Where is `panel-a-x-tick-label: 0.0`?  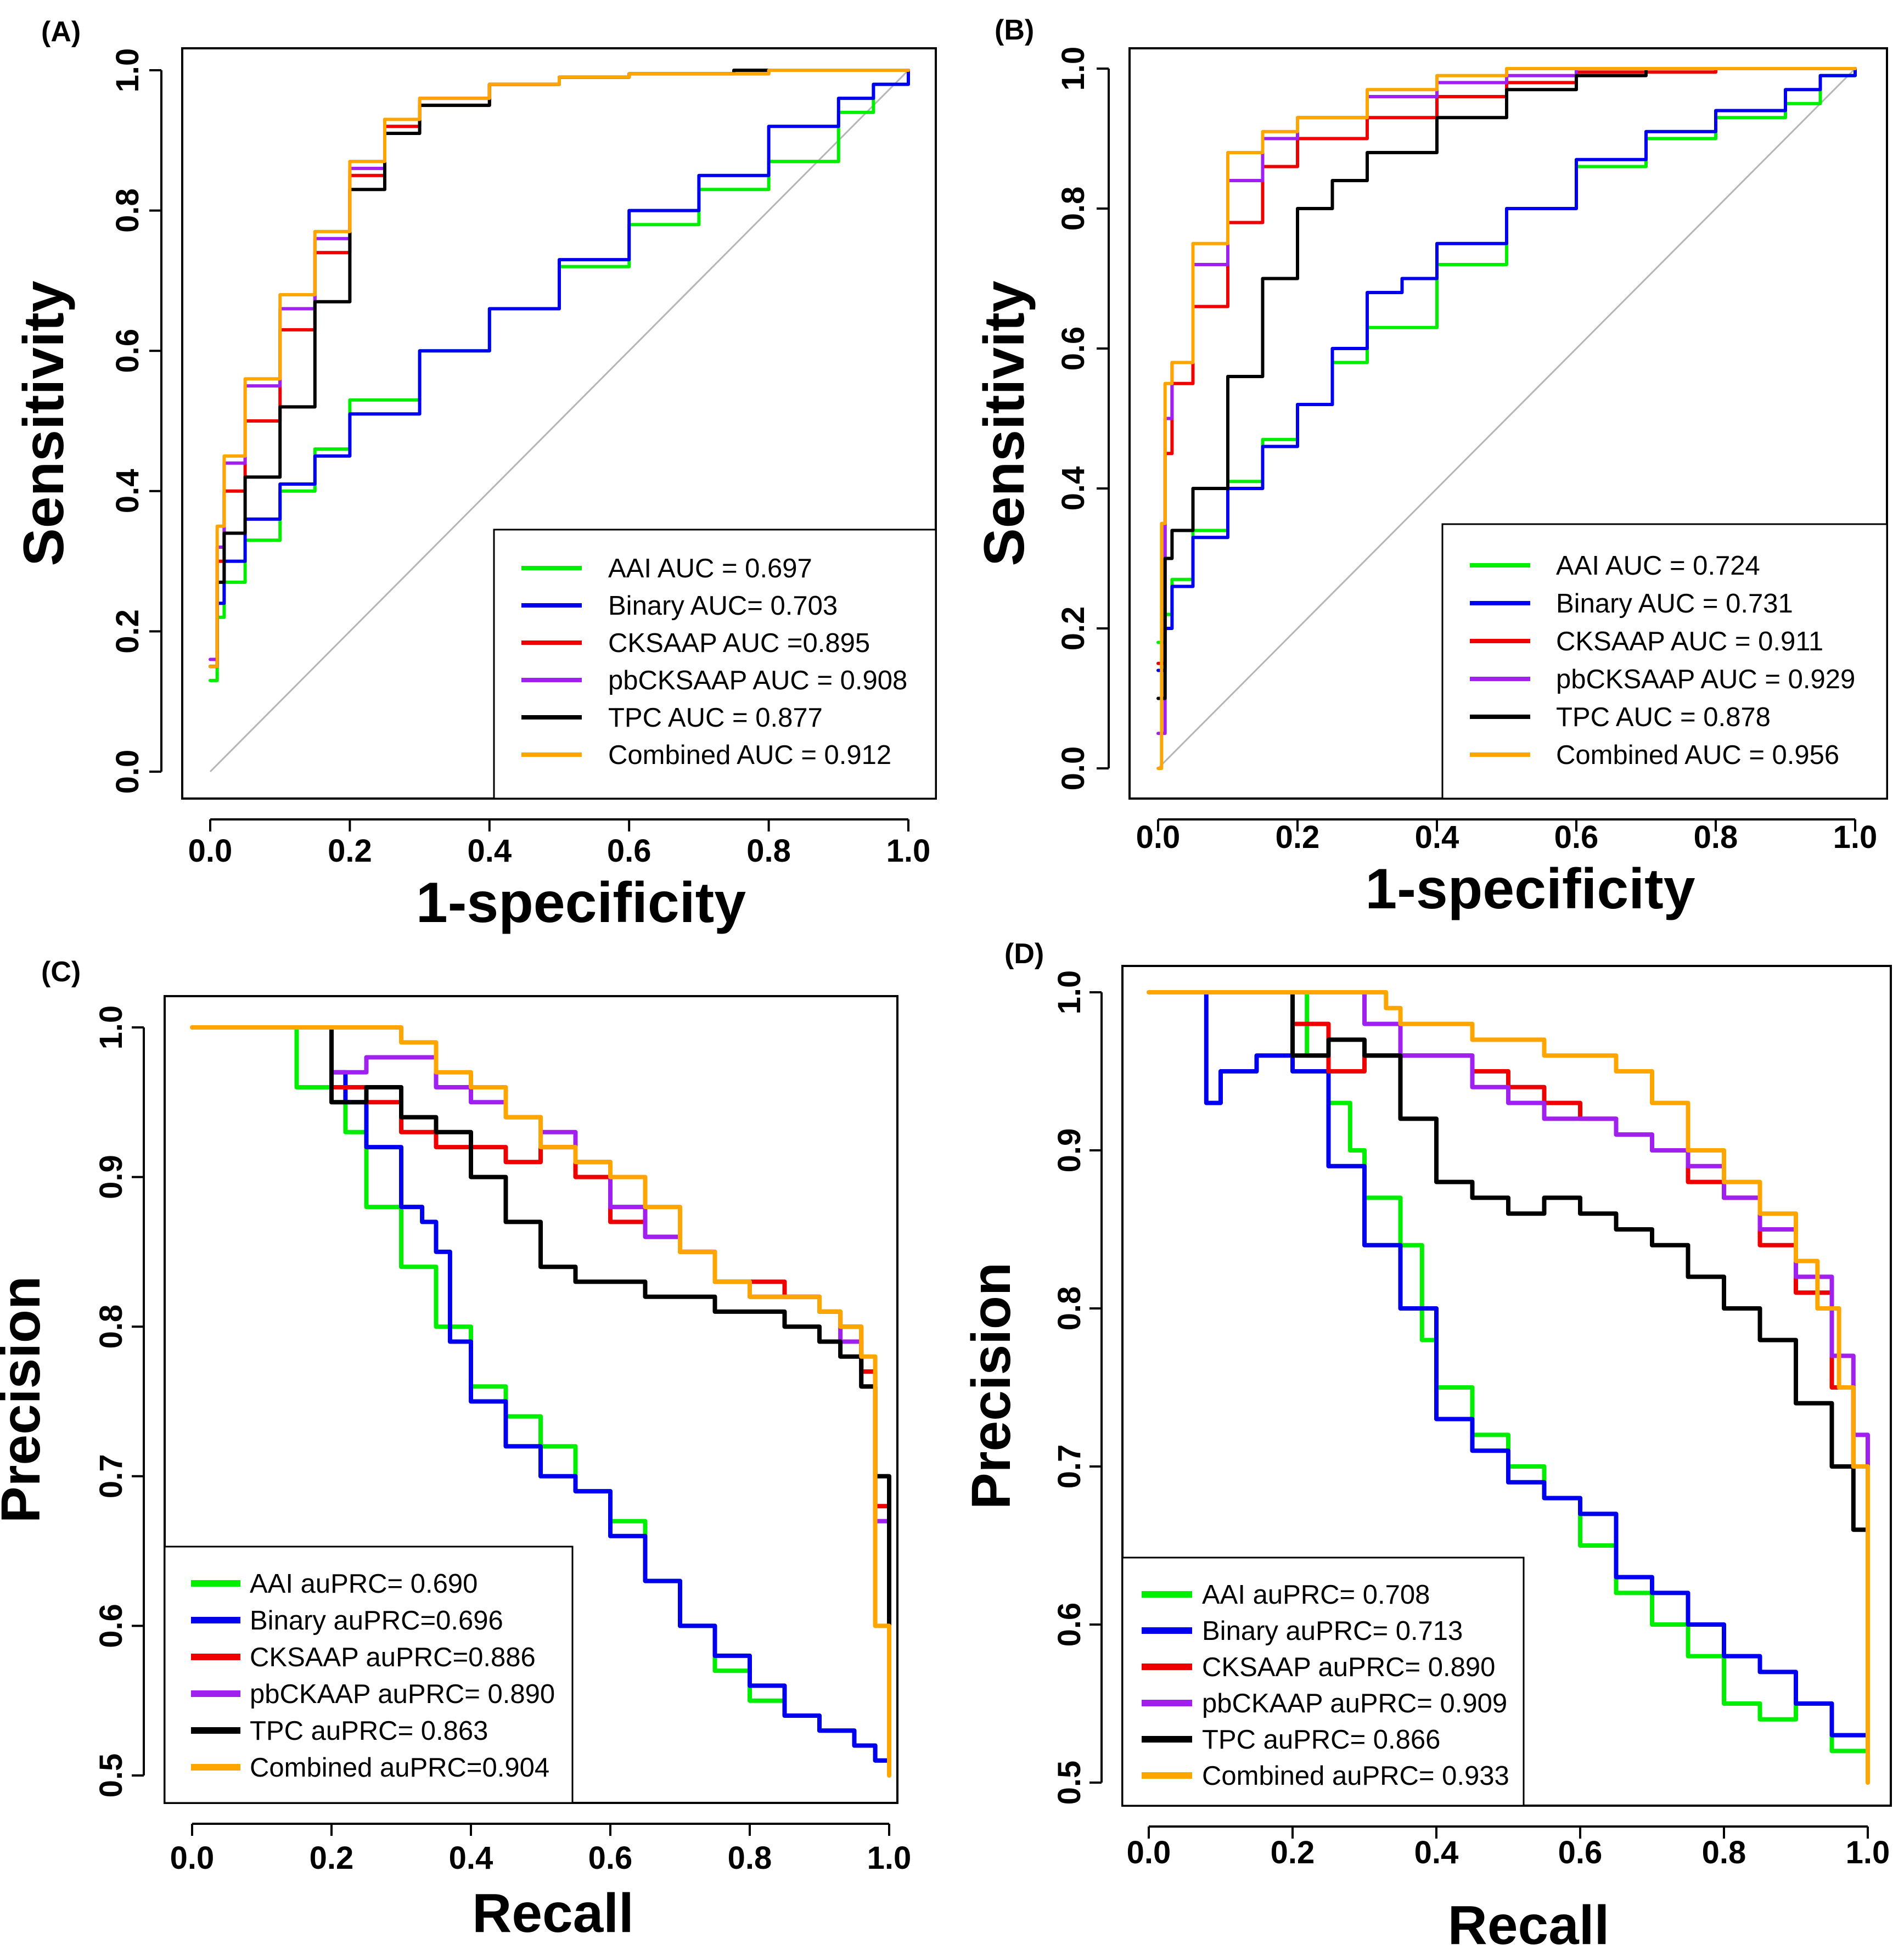 panel-a-x-tick-label: 0.0 is located at coordinates (210, 851).